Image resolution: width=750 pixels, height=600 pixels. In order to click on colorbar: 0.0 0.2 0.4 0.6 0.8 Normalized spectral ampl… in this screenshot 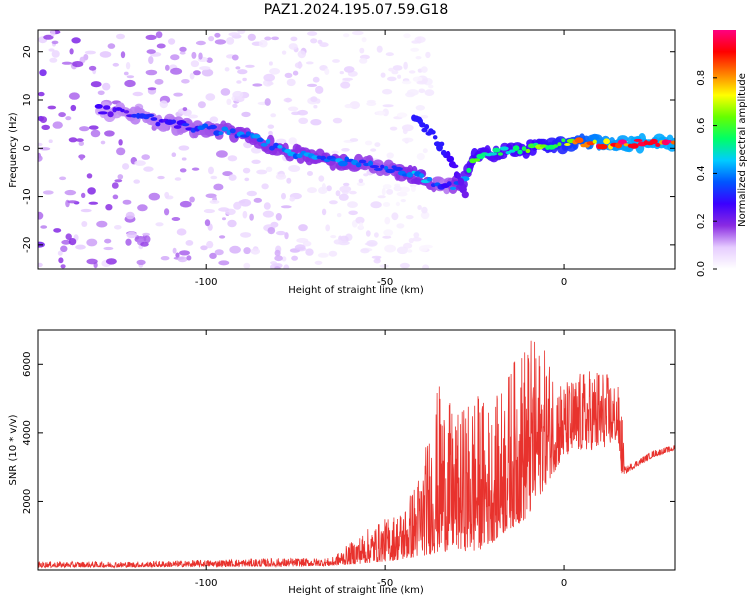, I will do `click(722, 153)`.